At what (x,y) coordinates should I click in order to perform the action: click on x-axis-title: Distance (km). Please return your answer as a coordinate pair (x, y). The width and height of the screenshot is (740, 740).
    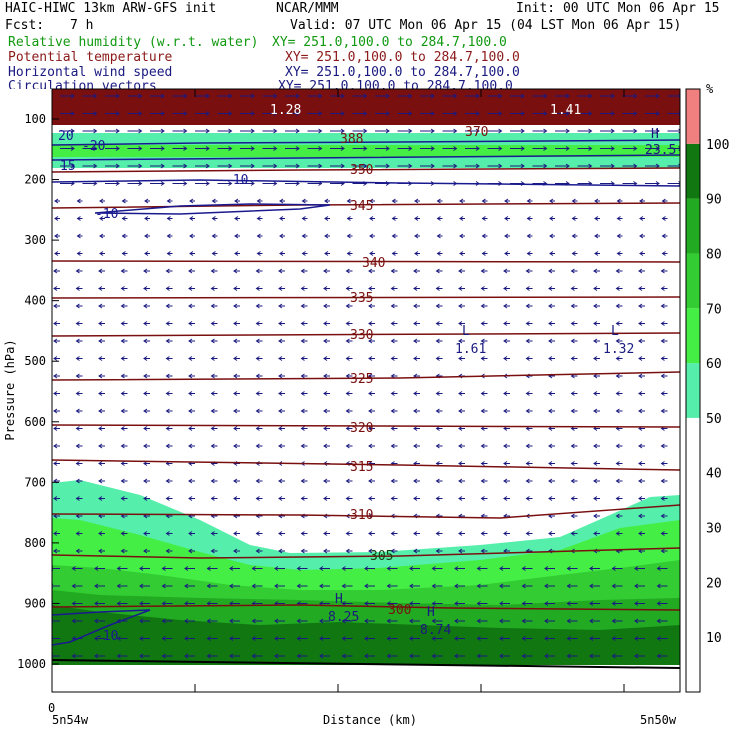
    Looking at the image, I should click on (370, 720).